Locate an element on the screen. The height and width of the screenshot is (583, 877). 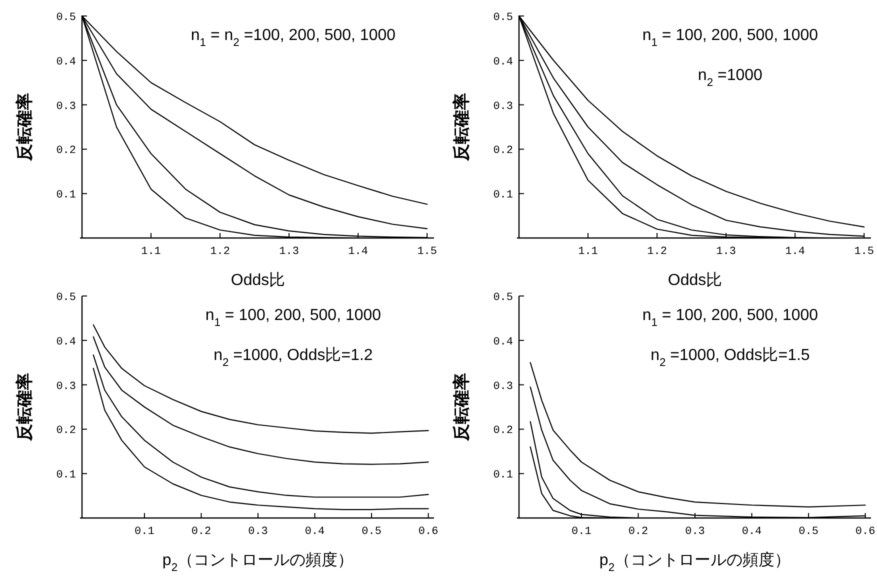
annotation: n$_{1}$ = n$_{2}$ =100, 200, 500, 1000 is located at coordinates (293, 38).